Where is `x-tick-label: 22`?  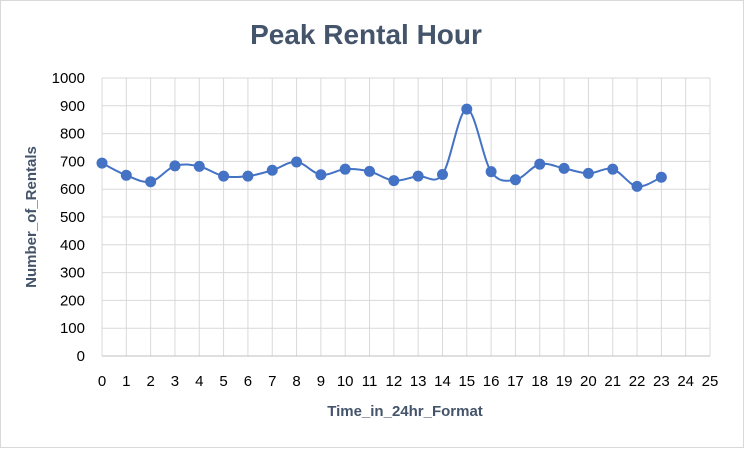 x-tick-label: 22 is located at coordinates (637, 381).